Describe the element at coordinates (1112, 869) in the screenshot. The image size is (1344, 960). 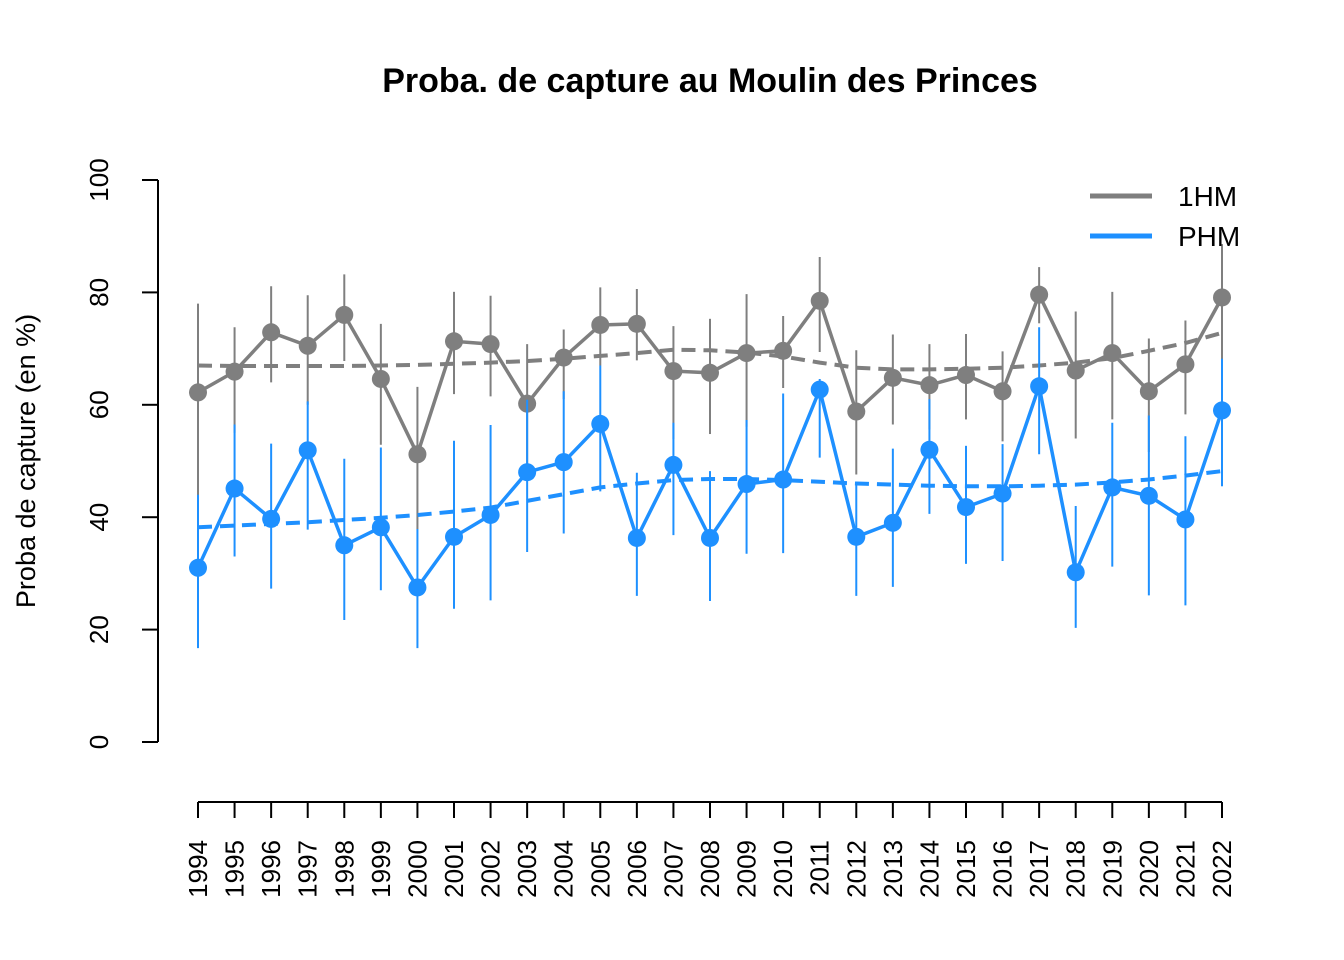
I see `x-tick-label: 2019` at that location.